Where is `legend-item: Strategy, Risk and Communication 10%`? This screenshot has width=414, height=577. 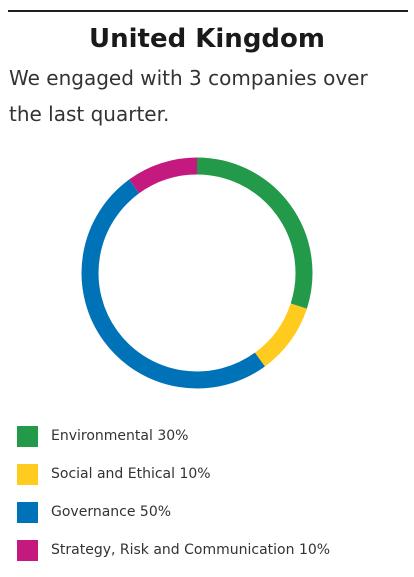 legend-item: Strategy, Risk and Communication 10% is located at coordinates (173, 550).